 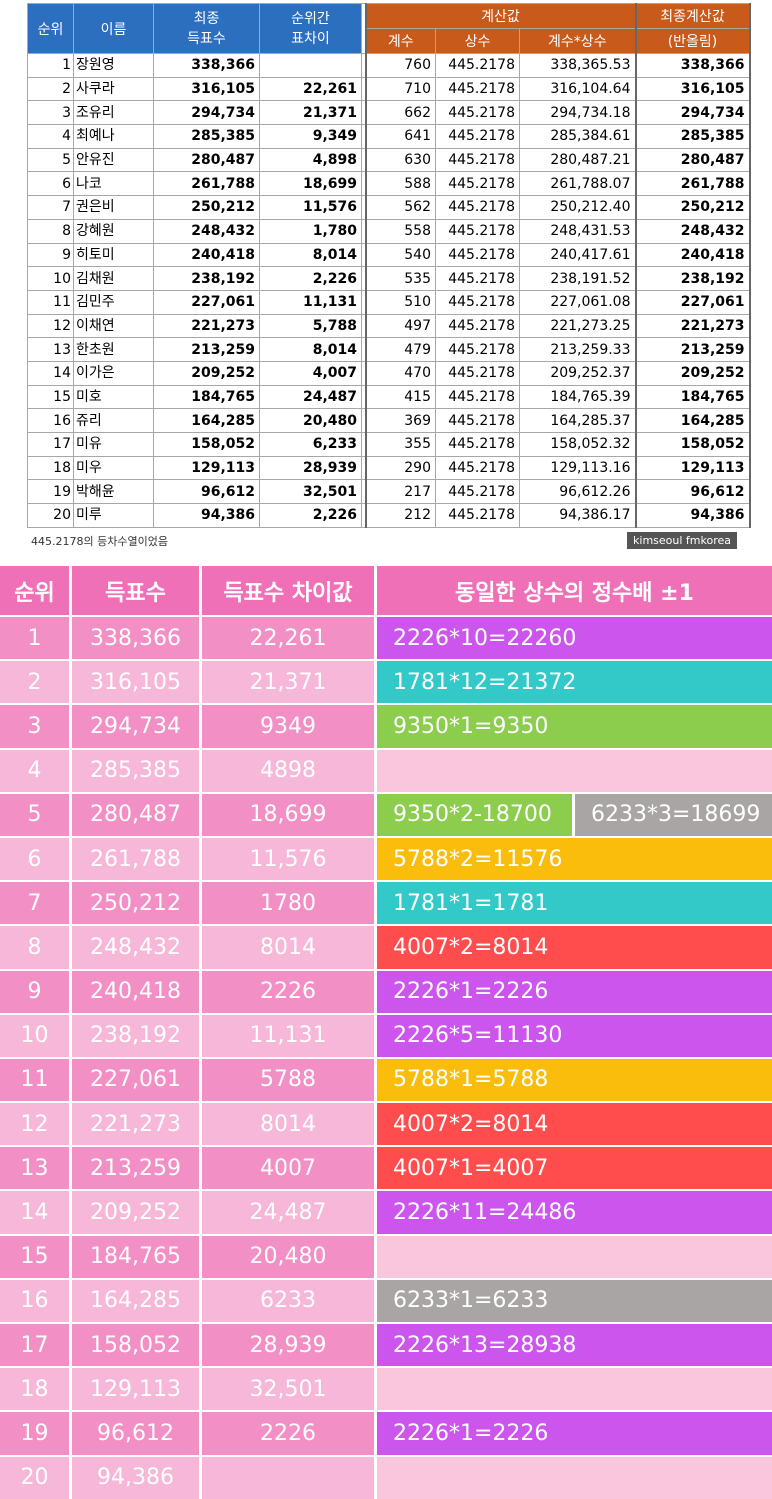 What do you see at coordinates (310, 326) in the screenshot?
I see `gap-cell: 5,788` at bounding box center [310, 326].